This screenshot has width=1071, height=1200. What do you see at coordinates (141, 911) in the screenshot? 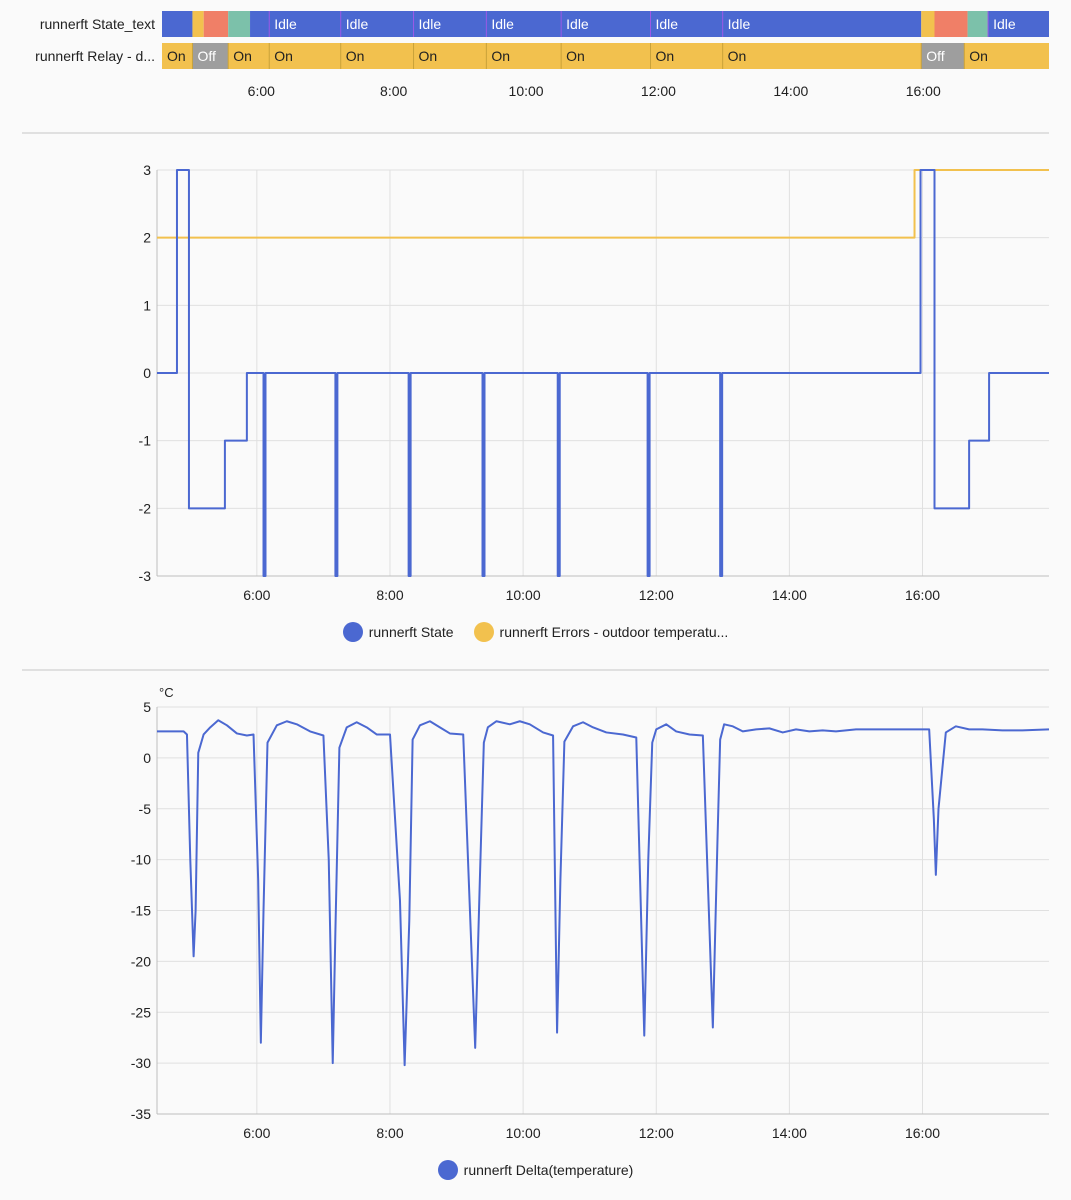
I see `y-tick-label: -15` at bounding box center [141, 911].